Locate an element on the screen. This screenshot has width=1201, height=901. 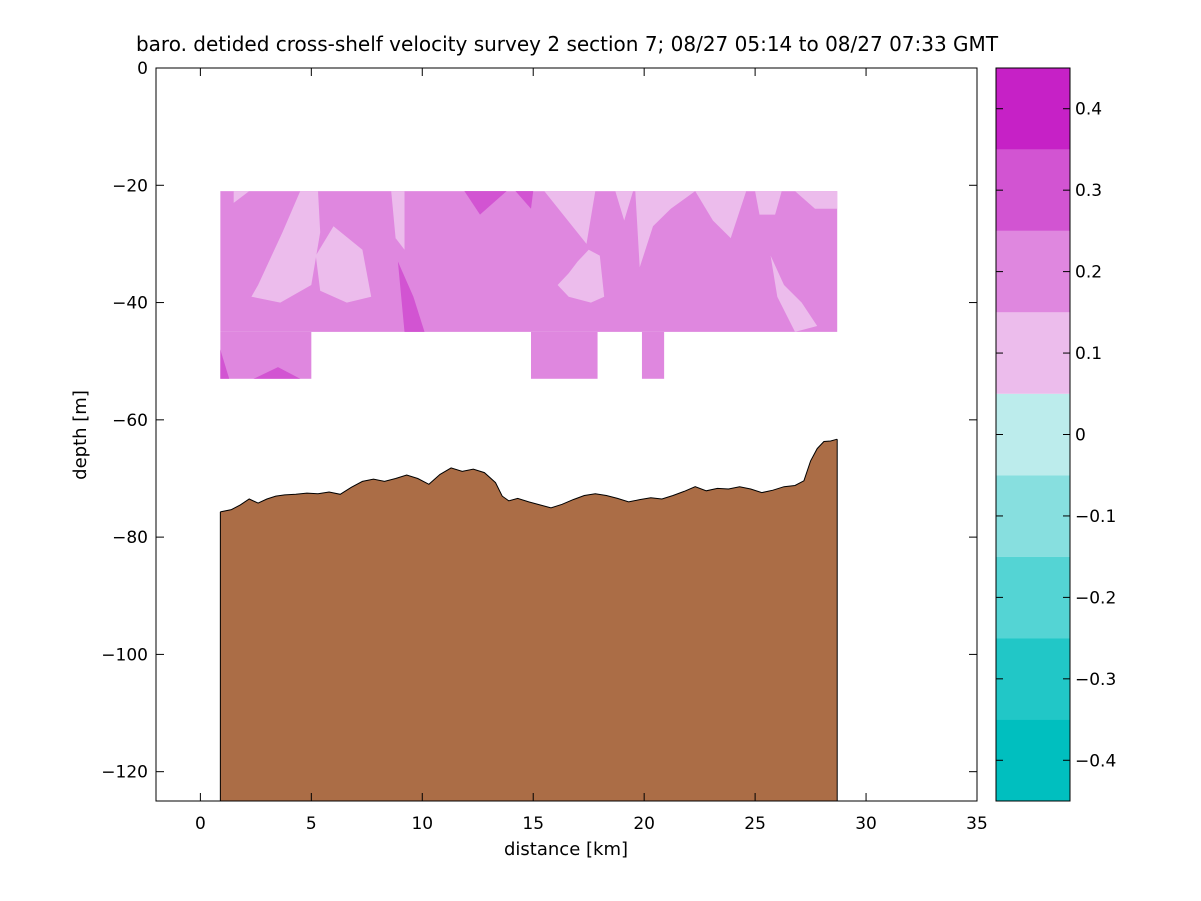
seafloor-outline is located at coordinates (529, 475).